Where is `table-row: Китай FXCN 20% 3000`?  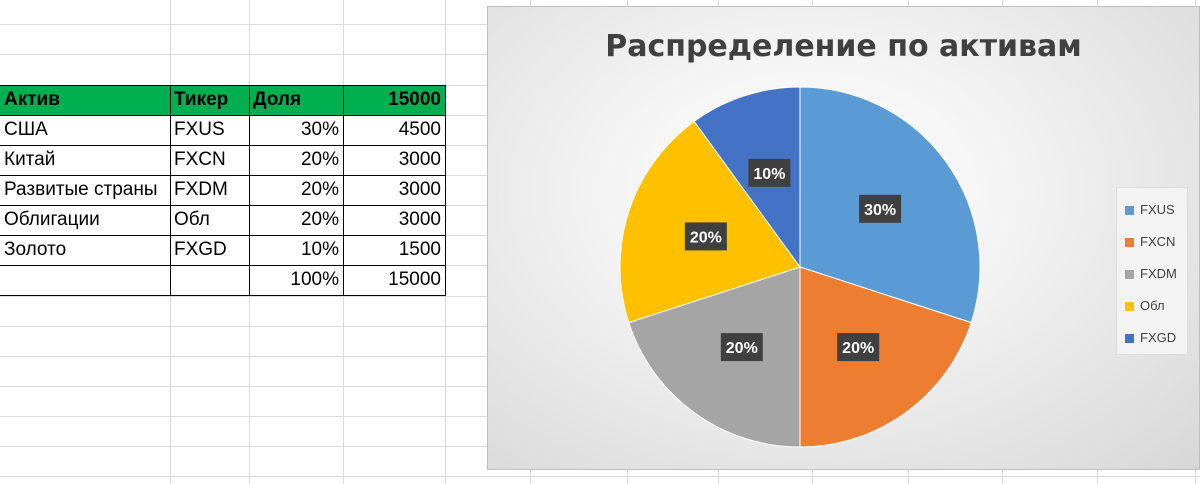
table-row: Китай FXCN 20% 3000 is located at coordinates (222, 160).